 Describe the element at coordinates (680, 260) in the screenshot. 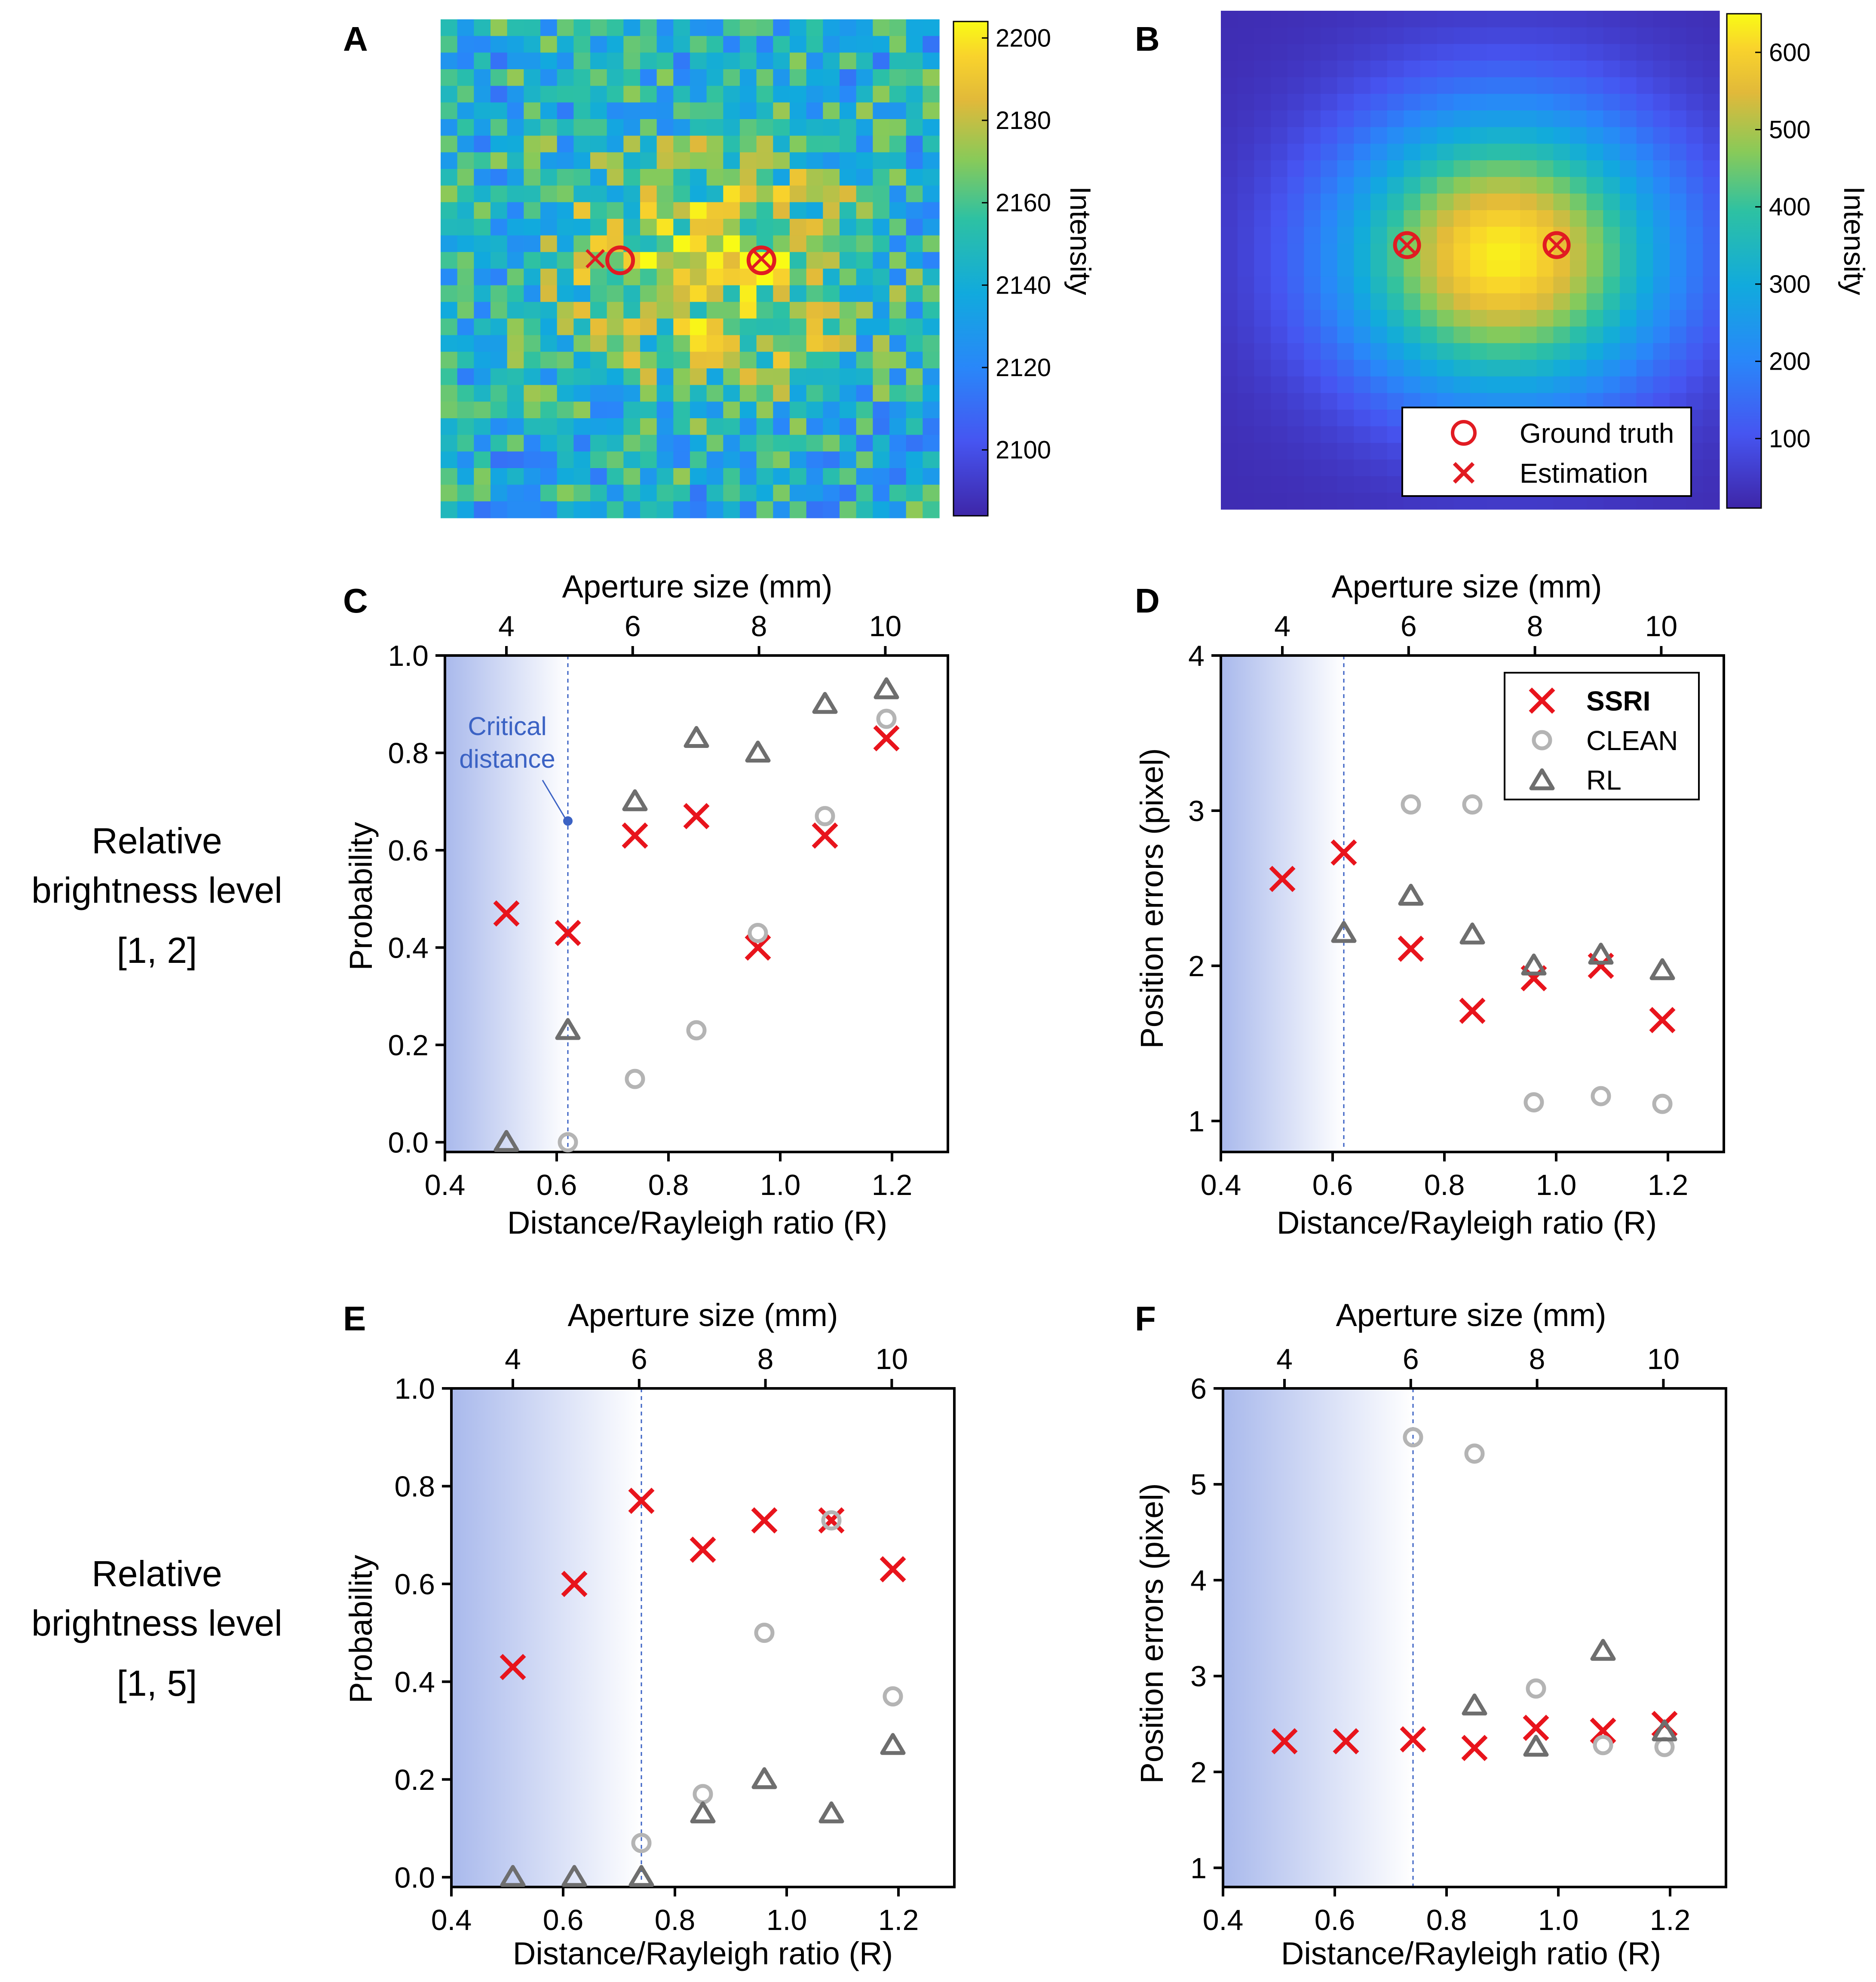

I see `markers-a` at that location.